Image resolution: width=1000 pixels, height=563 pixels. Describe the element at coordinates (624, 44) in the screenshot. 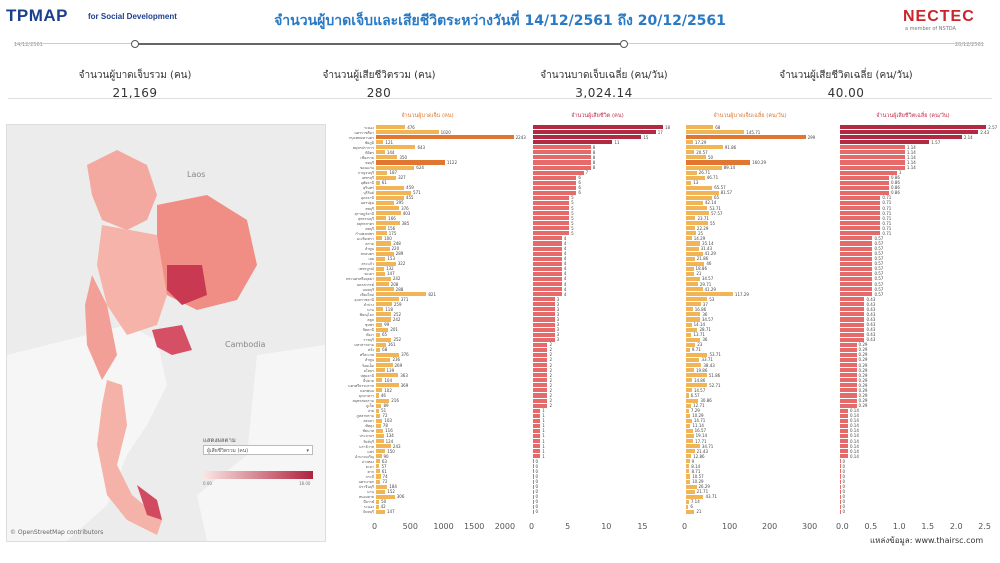

I see `slider-end-handle` at that location.